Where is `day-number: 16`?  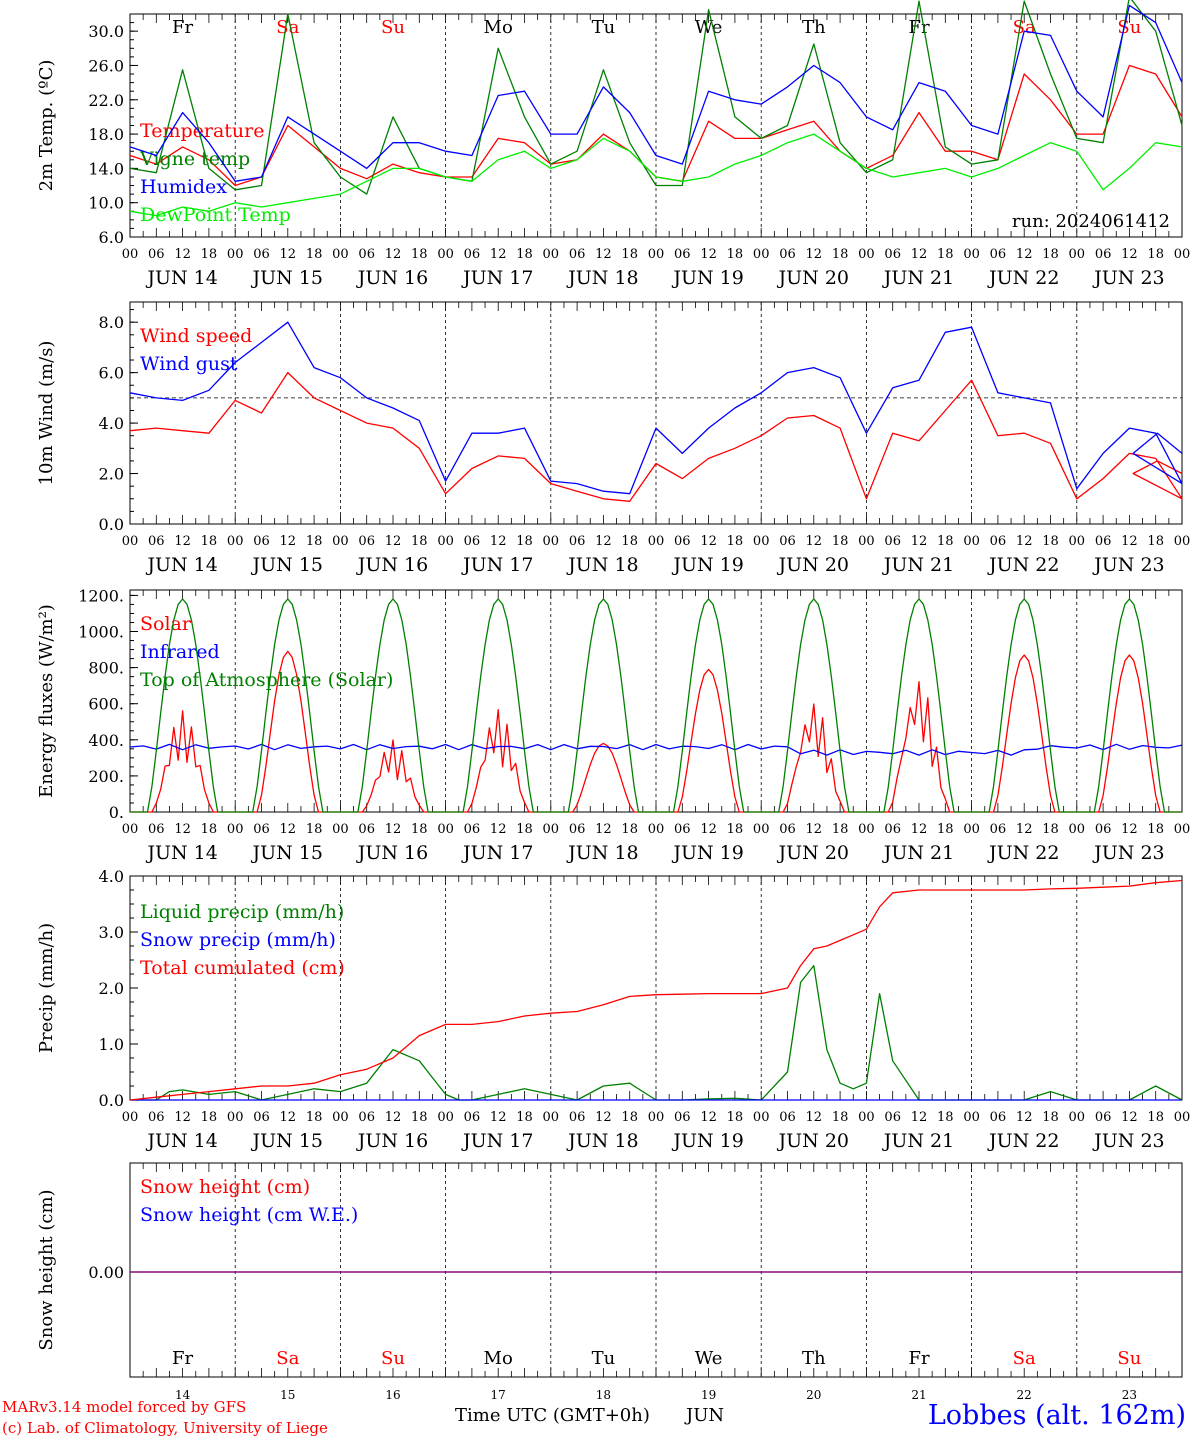
day-number: 16 is located at coordinates (392, 1395).